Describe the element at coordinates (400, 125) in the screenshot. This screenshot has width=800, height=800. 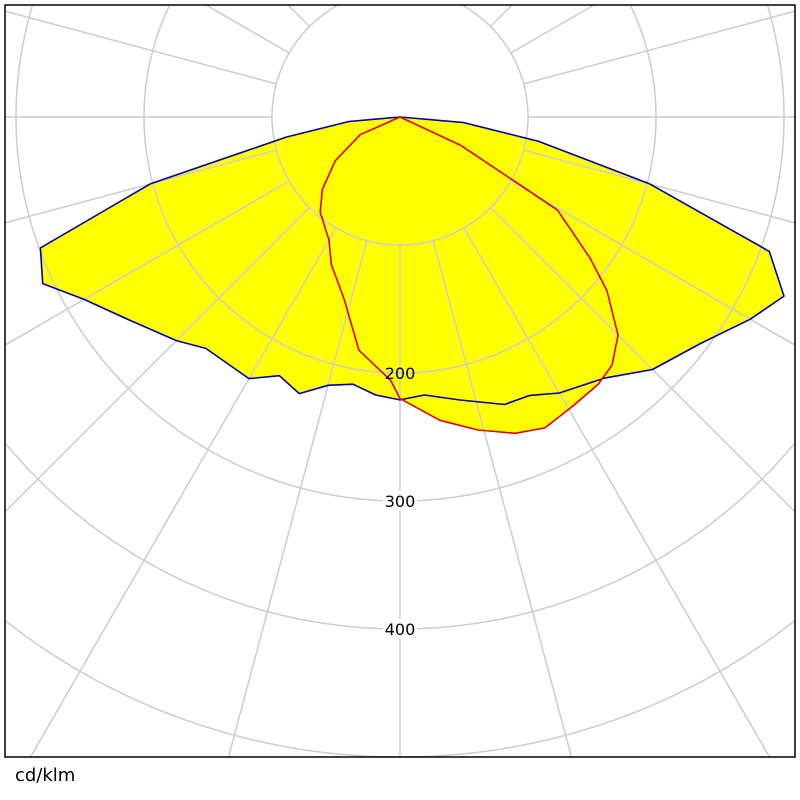
I see `circle-gridline` at that location.